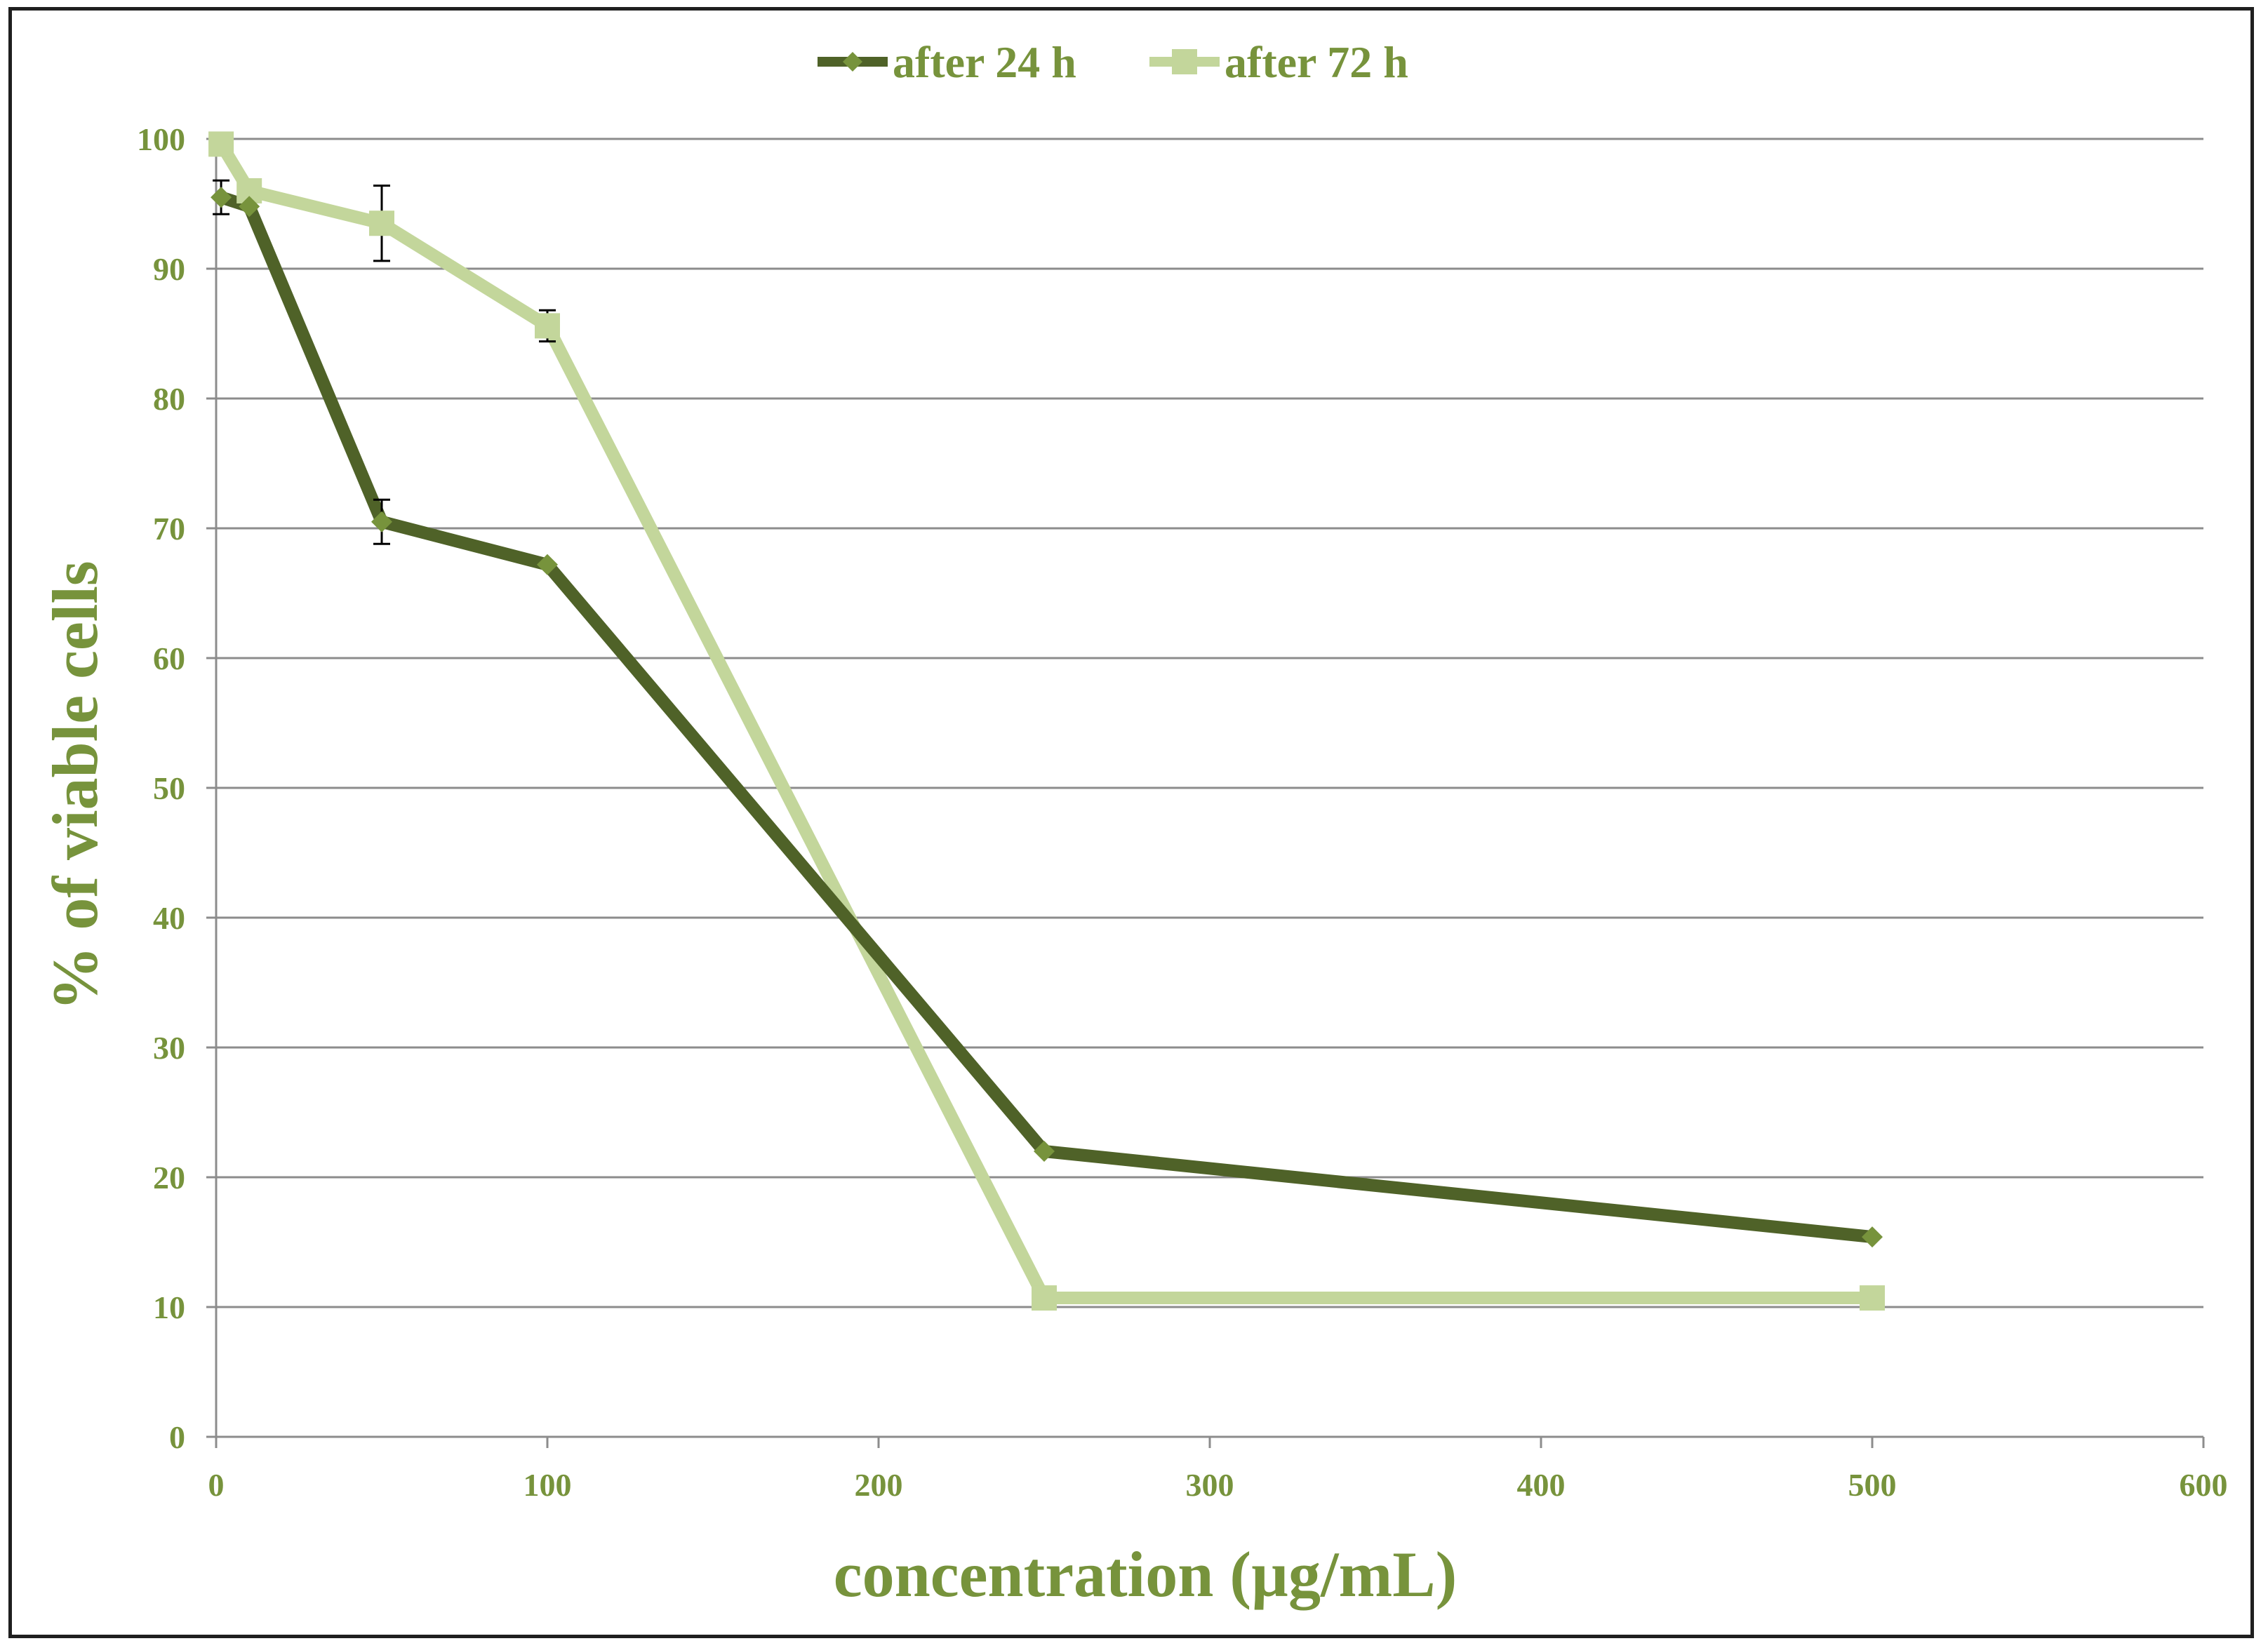  I want to click on x-tick-label-400: 400, so click(1541, 1485).